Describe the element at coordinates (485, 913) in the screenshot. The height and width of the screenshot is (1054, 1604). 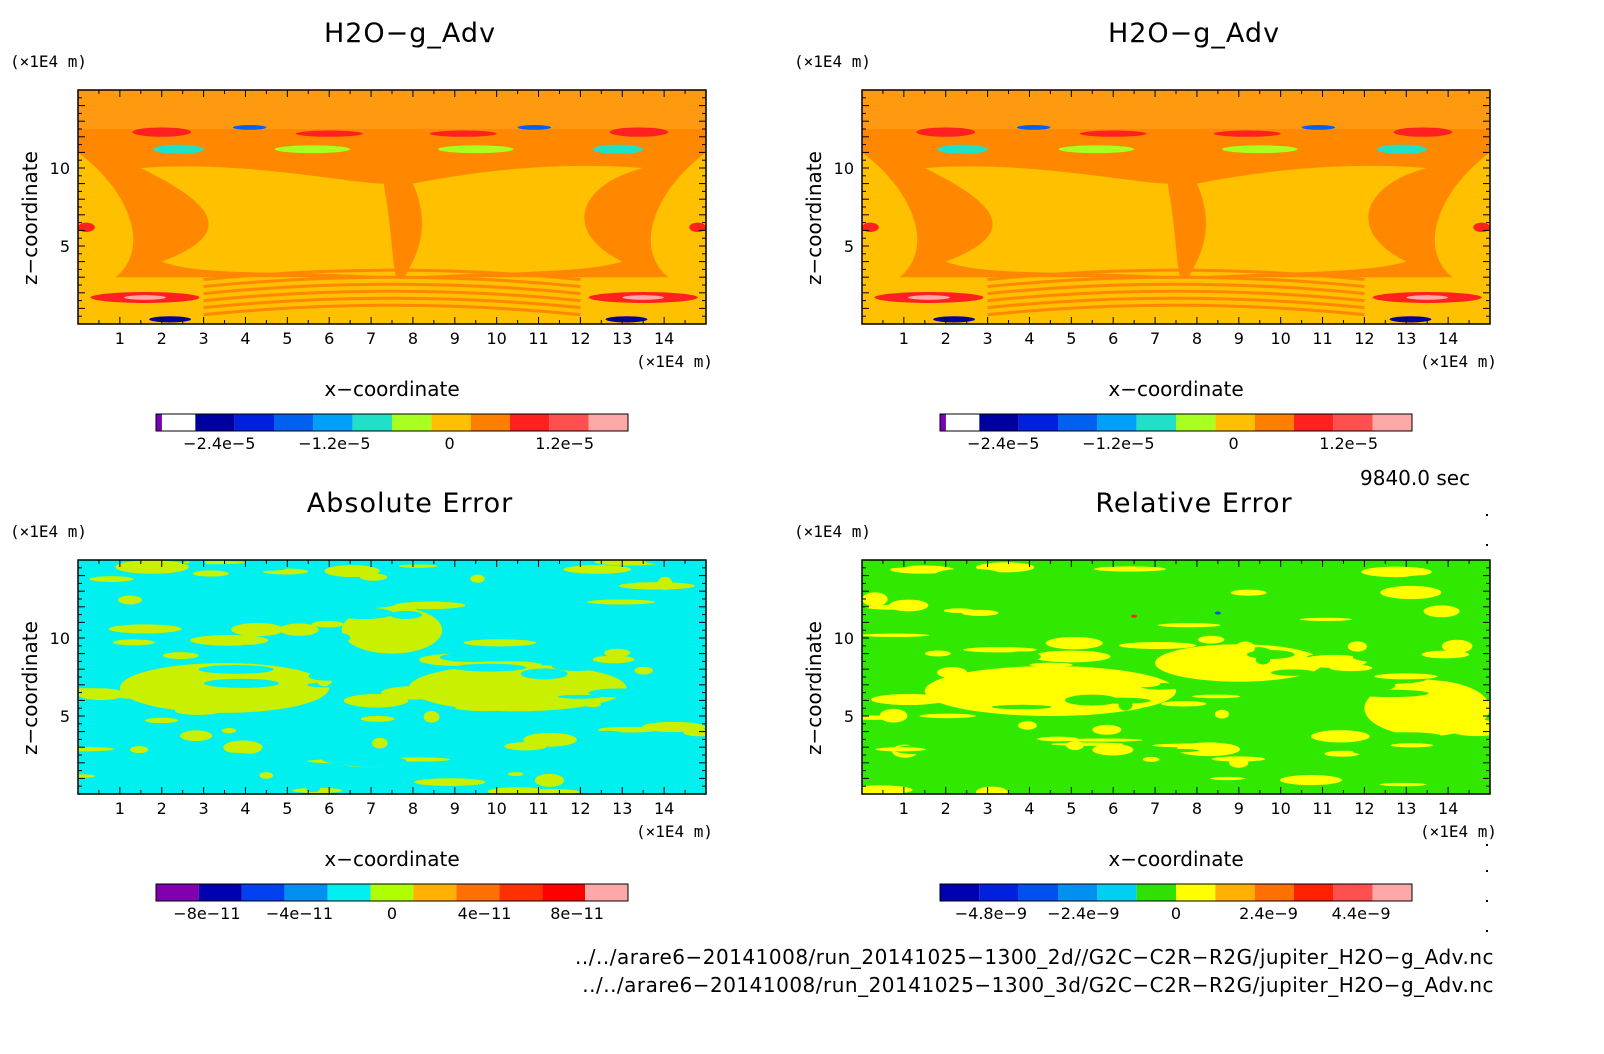
I see `colorbar-label: 4e−11` at that location.